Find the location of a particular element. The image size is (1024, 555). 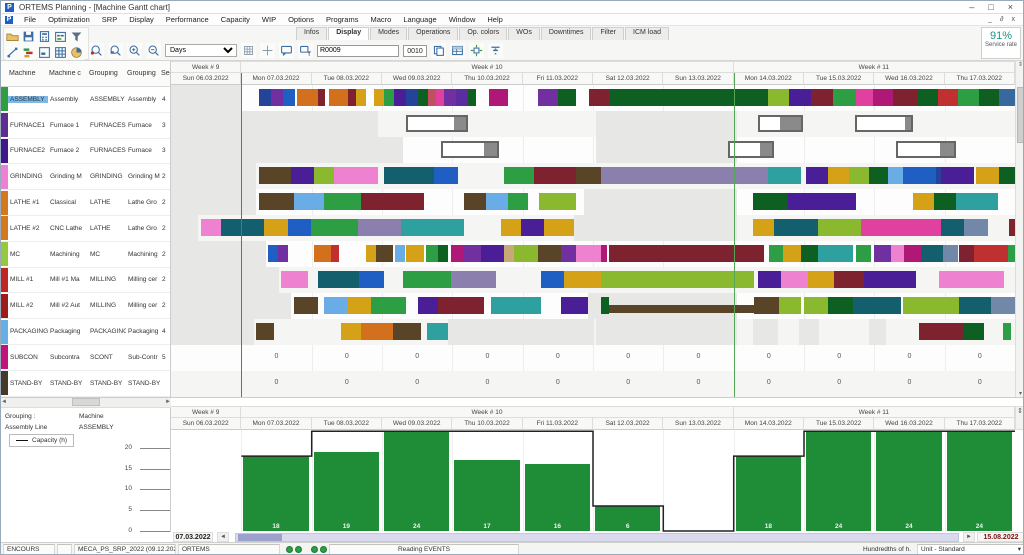

scroll-updown-icon: ⇕ is located at coordinates (1020, 65).